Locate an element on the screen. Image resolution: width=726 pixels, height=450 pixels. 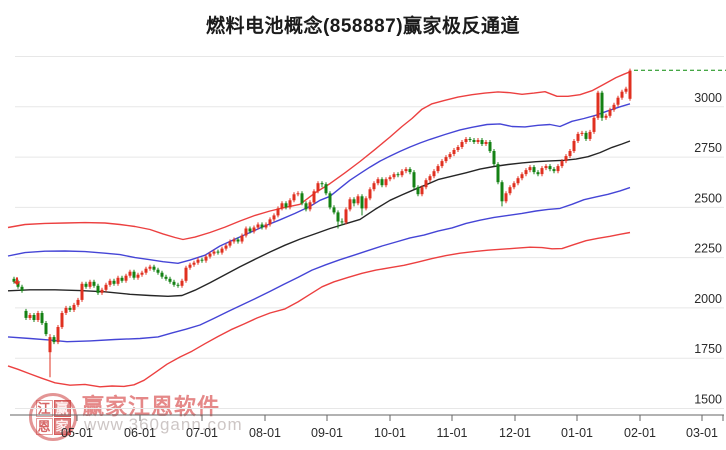
x-tick-label: 03-01 is located at coordinates (702, 433).